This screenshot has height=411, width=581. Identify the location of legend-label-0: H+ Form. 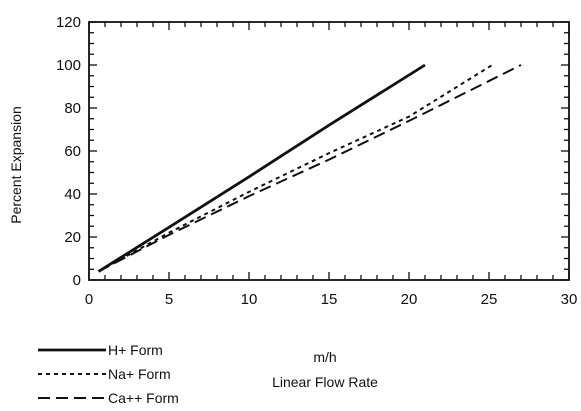
(135, 350).